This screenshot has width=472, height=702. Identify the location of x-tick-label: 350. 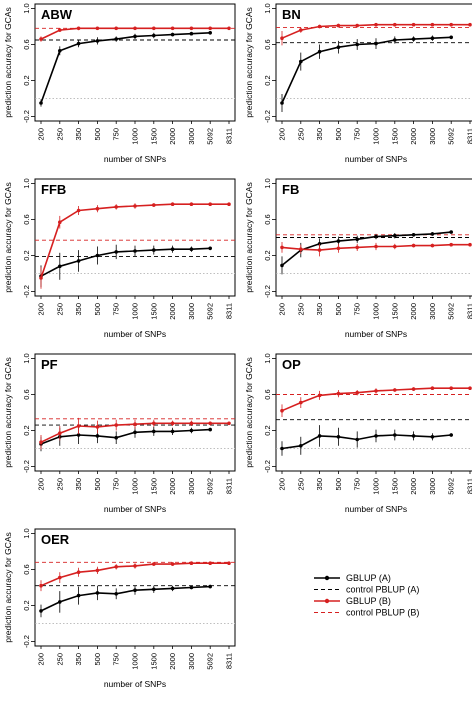
(78, 134).